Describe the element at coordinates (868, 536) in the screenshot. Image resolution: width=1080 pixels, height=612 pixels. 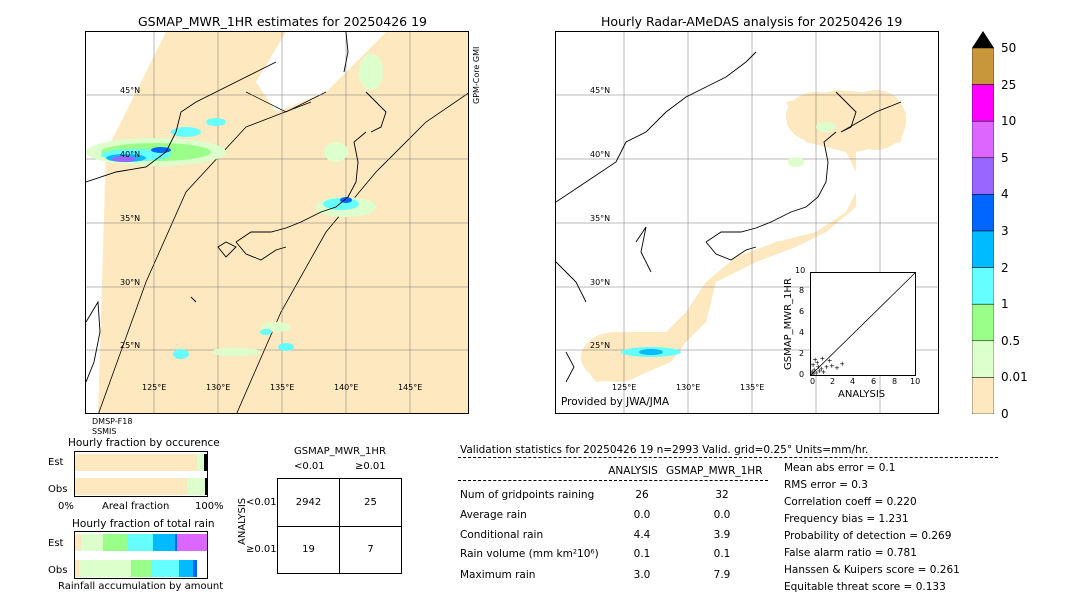
I see `validation-score: Probability of detection = 0.269` at that location.